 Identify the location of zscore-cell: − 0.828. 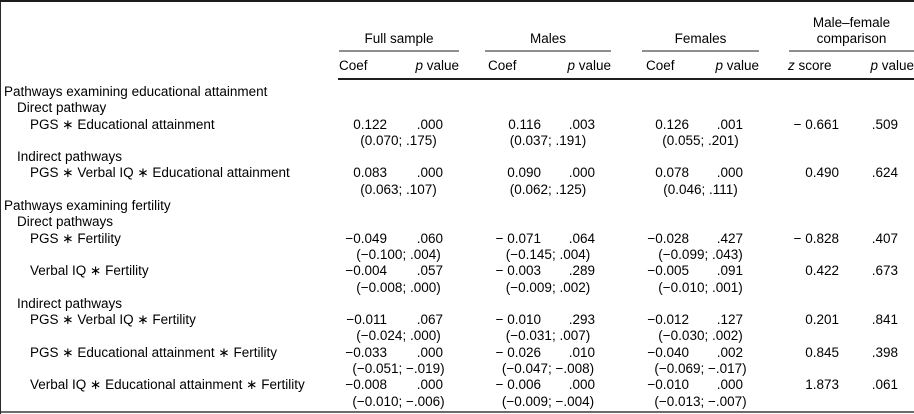
(816, 238).